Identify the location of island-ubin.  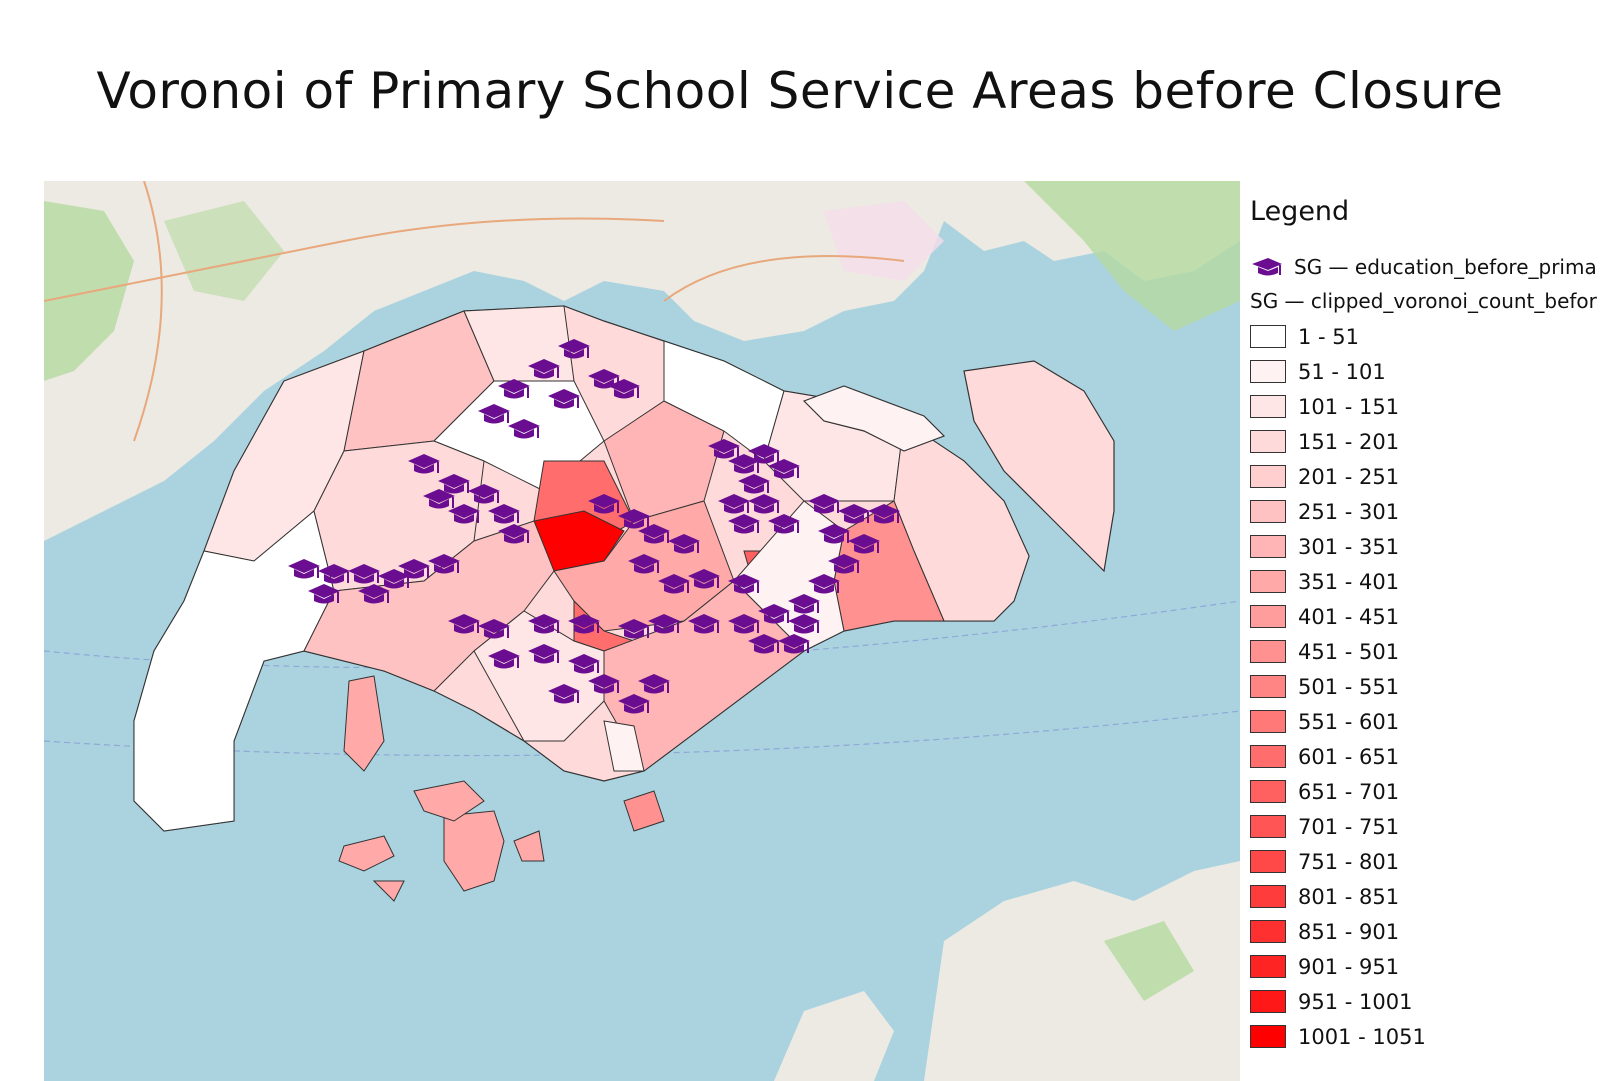
(874, 418).